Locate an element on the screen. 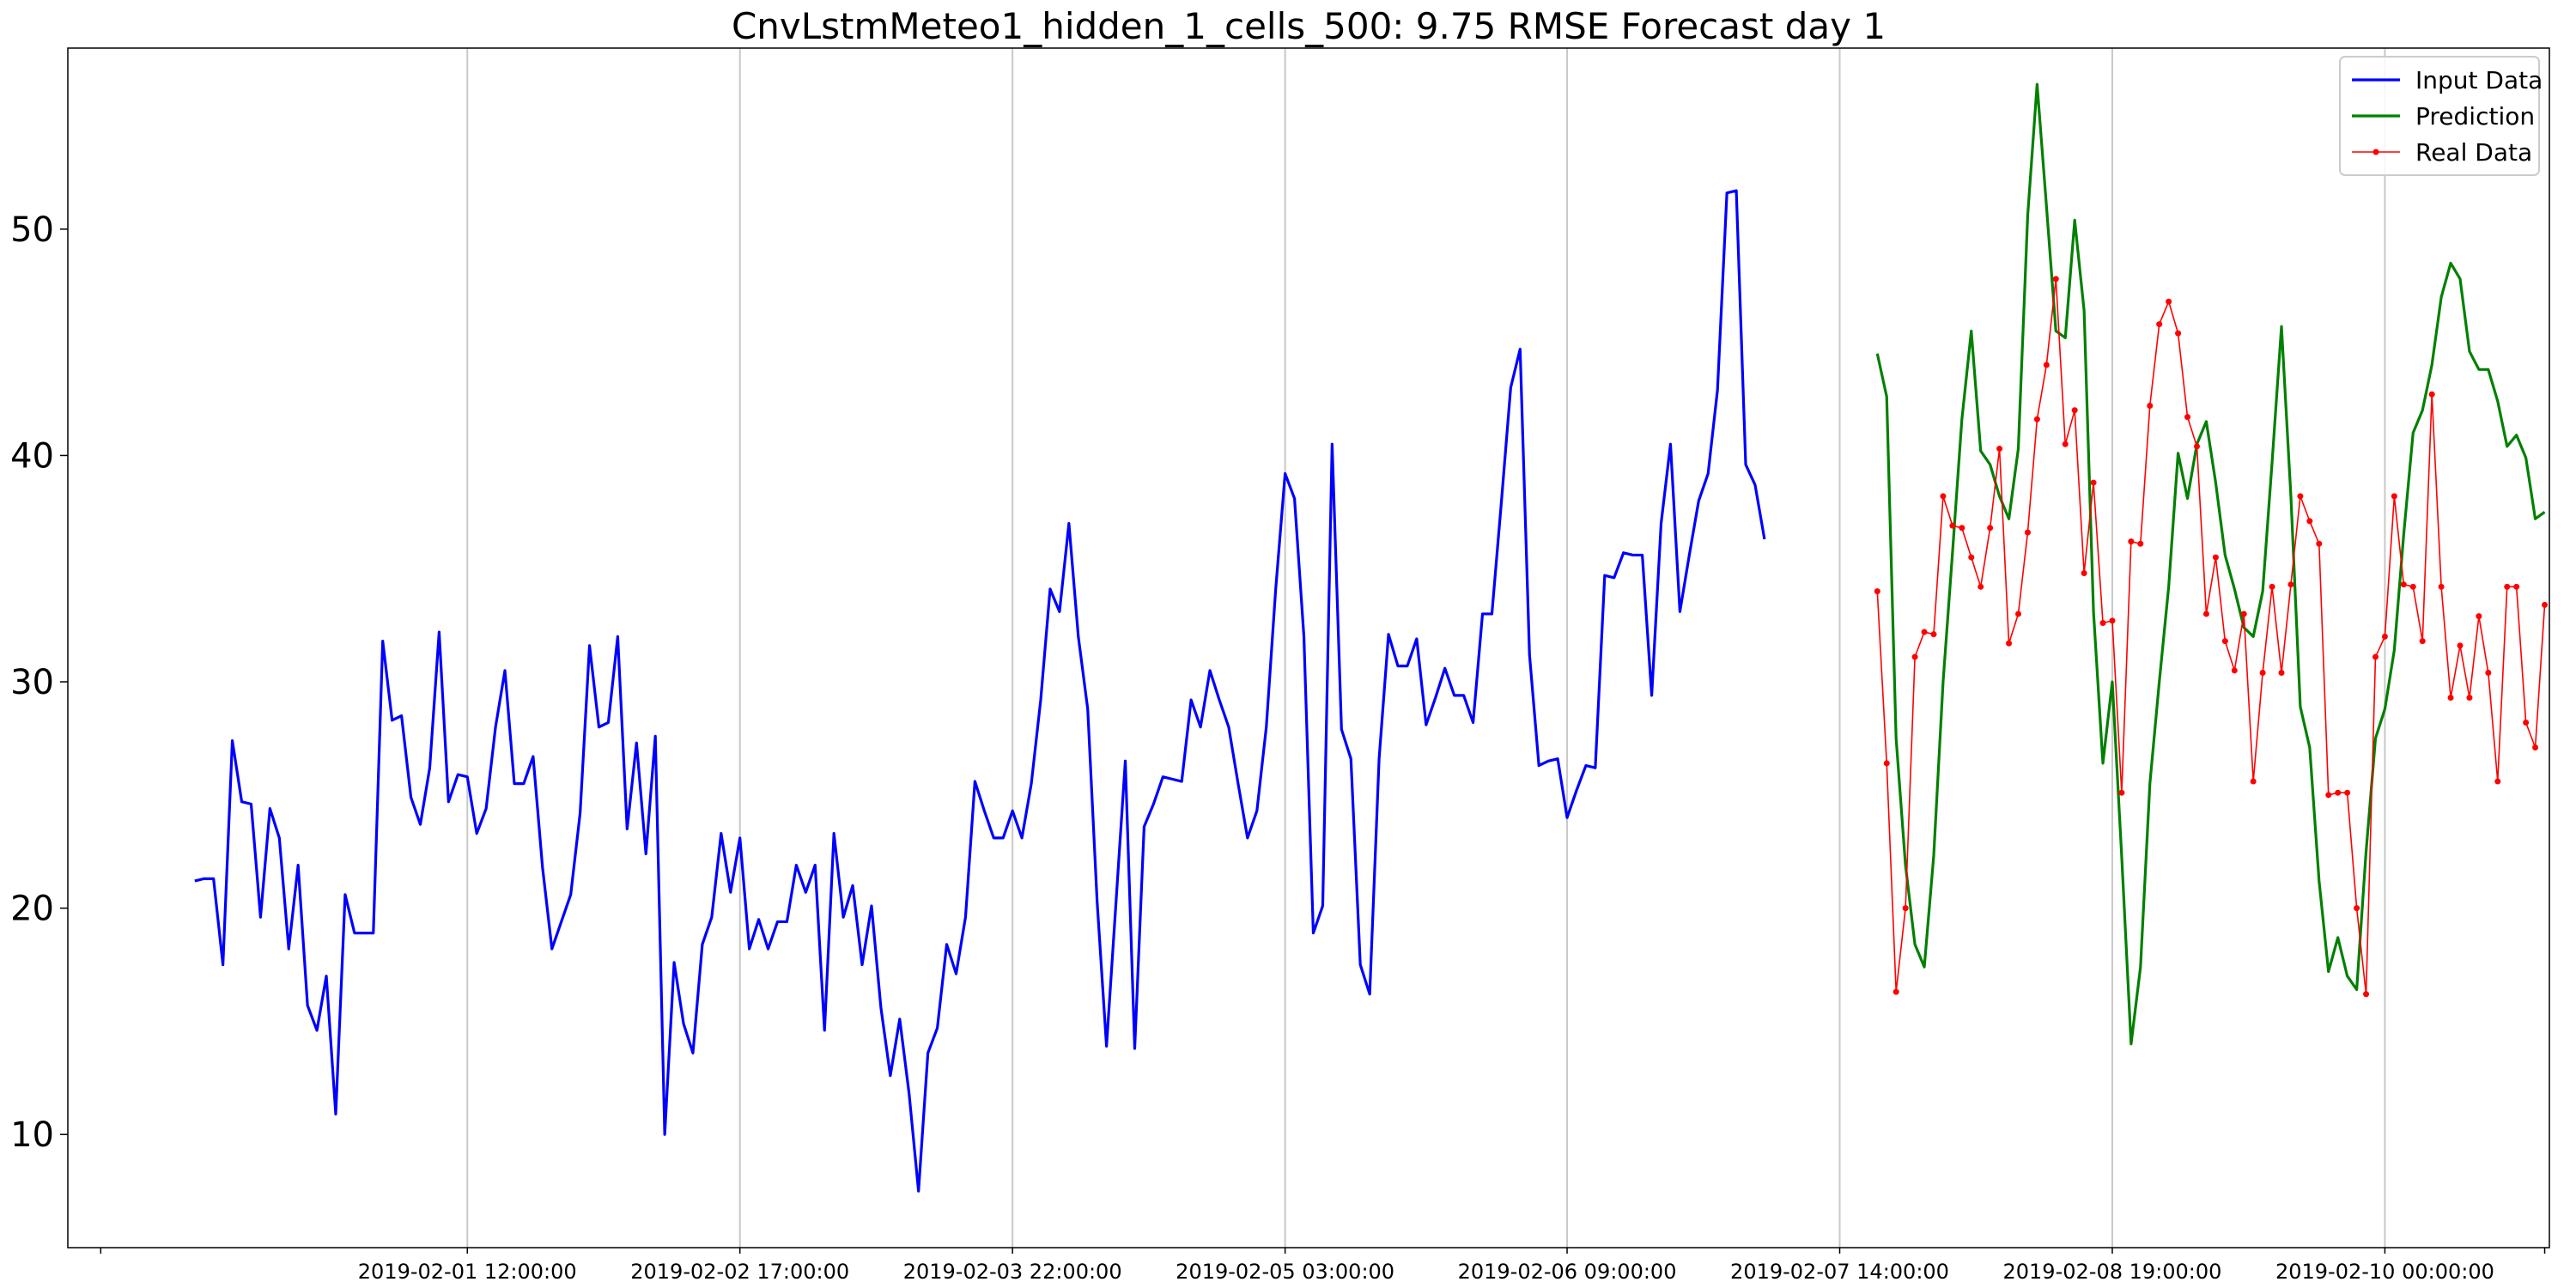 The width and height of the screenshot is (2576, 1288). legend-entry: Real Data is located at coordinates (2442, 153).